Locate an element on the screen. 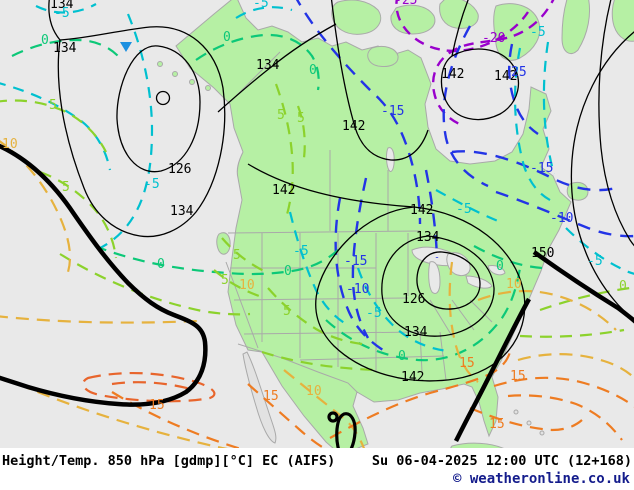 This screenshot has height=490, width=634. low-center-marker is located at coordinates (163, 98).